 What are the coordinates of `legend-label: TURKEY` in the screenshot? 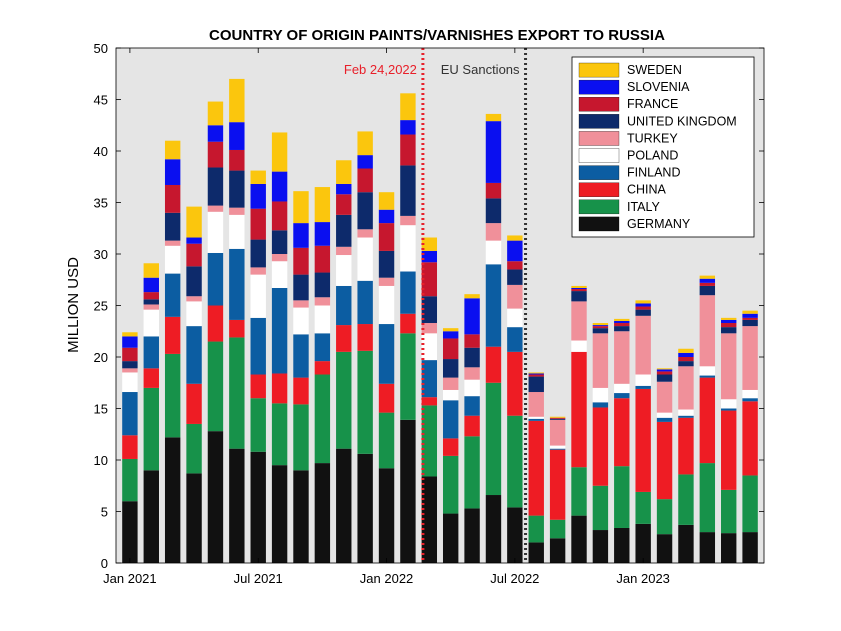 It's located at (652, 138).